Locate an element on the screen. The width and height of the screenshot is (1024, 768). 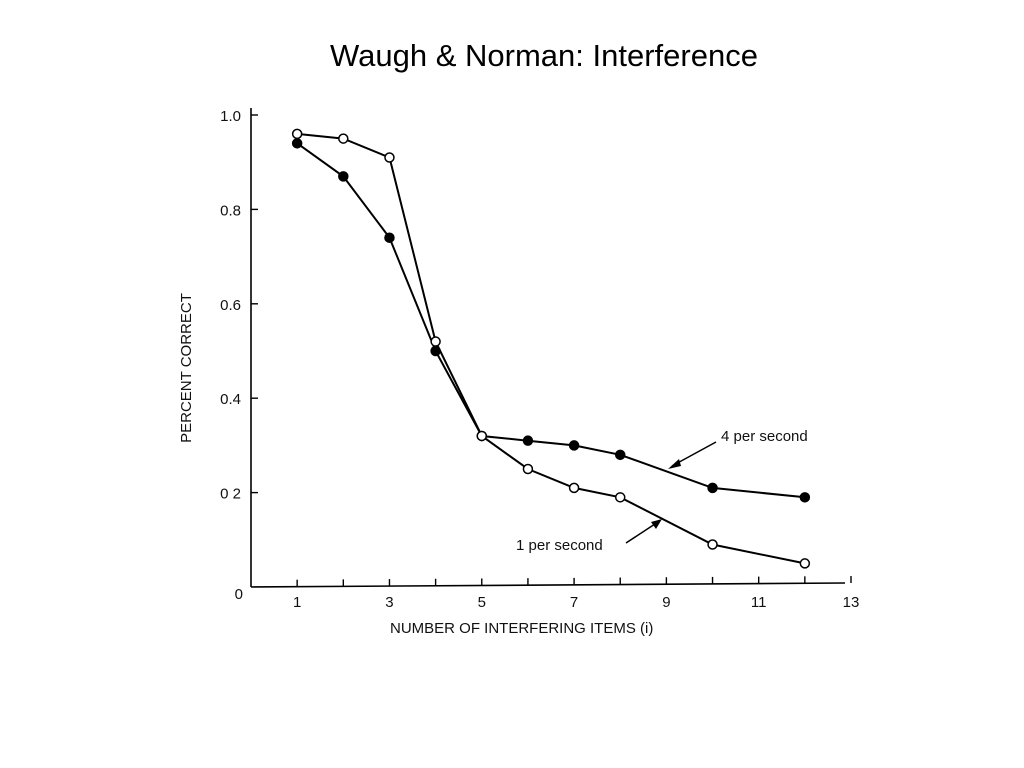
y-tick-label: 0 is located at coordinates (239, 594).